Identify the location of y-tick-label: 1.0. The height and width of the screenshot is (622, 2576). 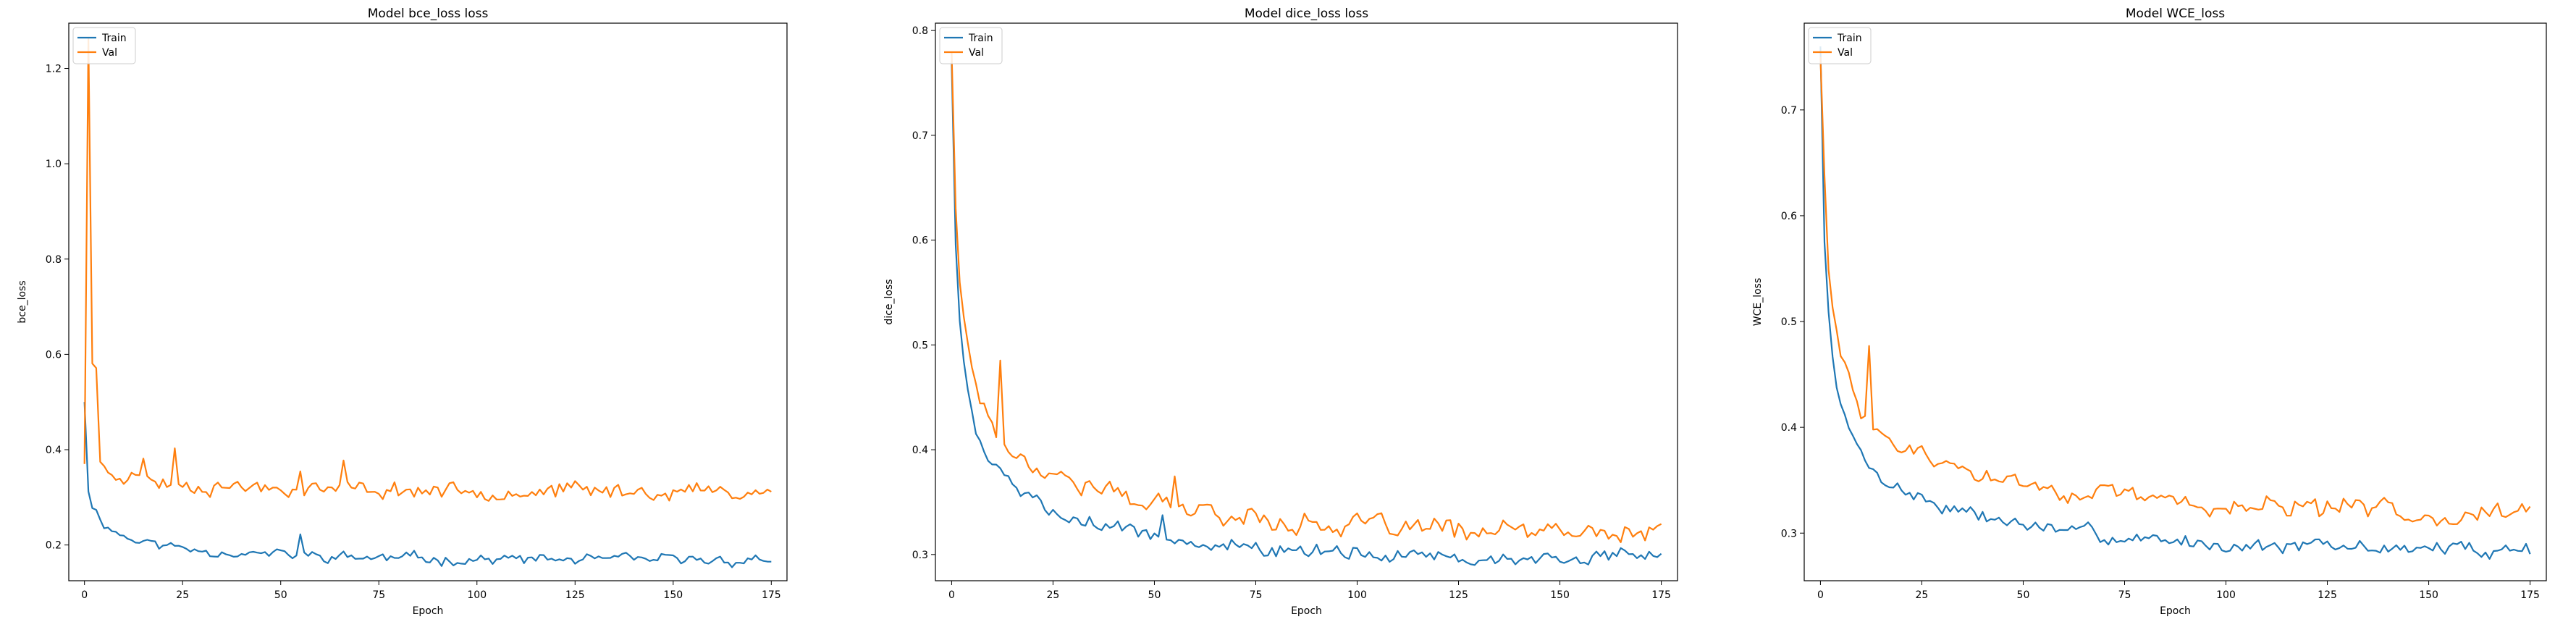
(54, 164).